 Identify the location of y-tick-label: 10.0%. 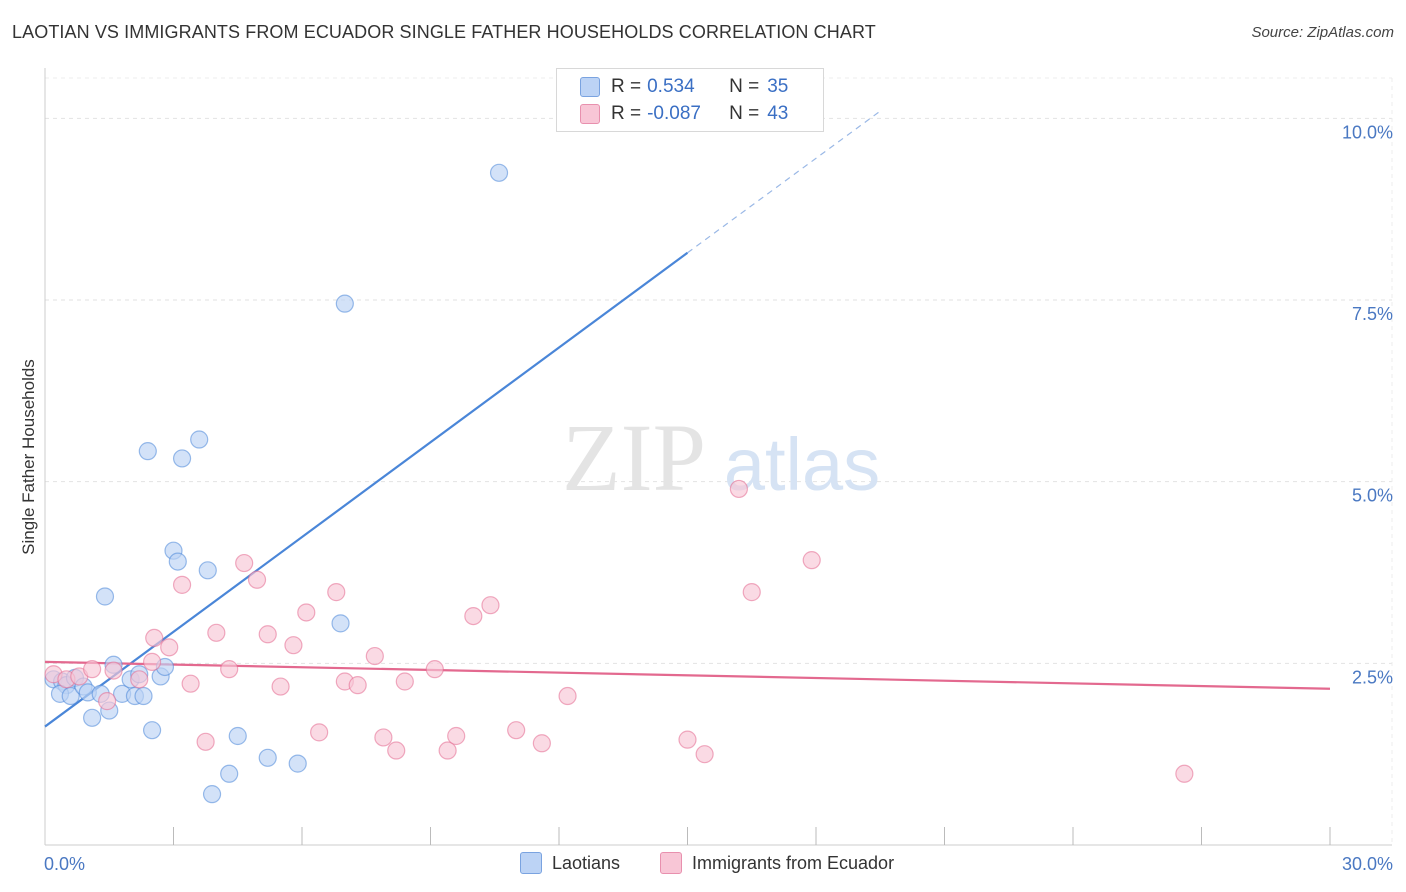
(1367, 132).